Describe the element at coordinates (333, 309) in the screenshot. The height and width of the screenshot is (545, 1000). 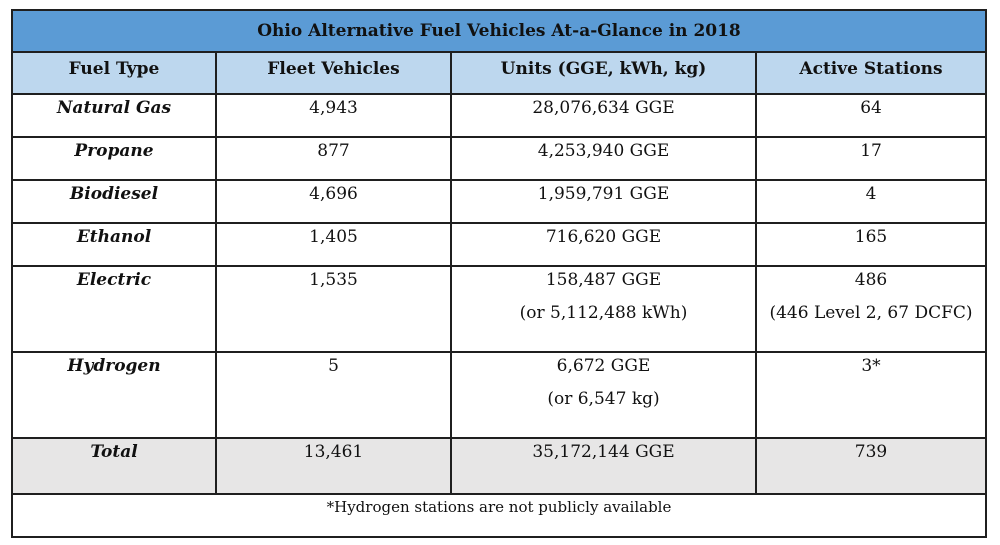
I see `fleet-cell: 1,535` at that location.